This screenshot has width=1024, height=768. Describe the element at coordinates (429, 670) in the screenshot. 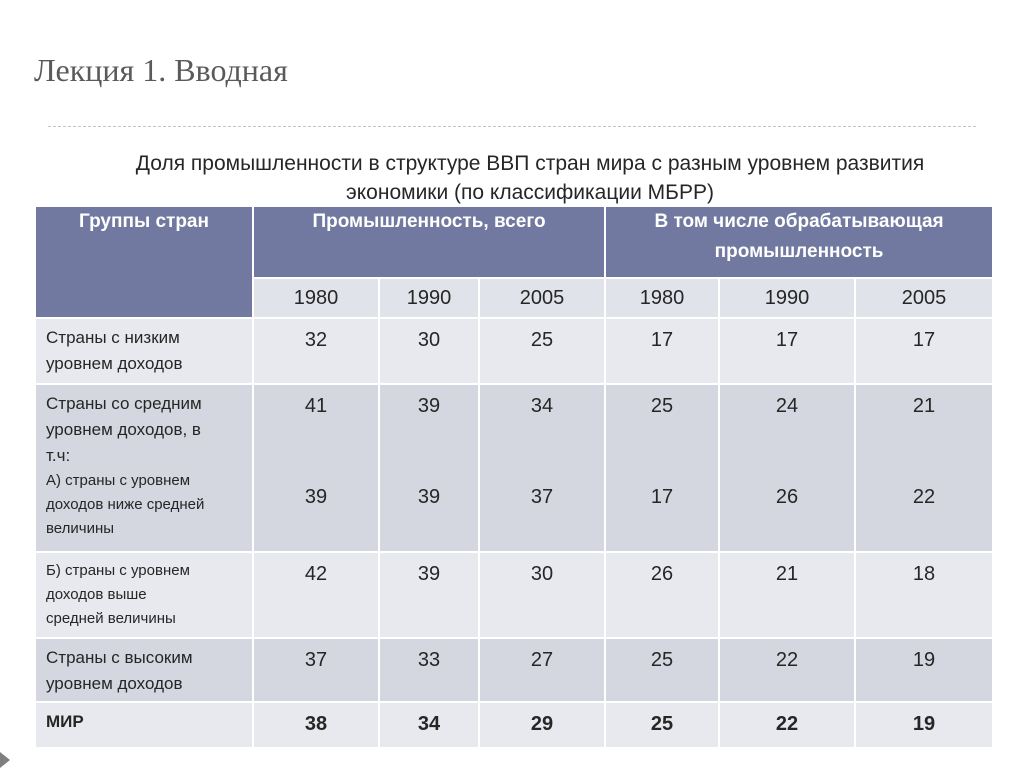

I see `table-cell: 33` at that location.